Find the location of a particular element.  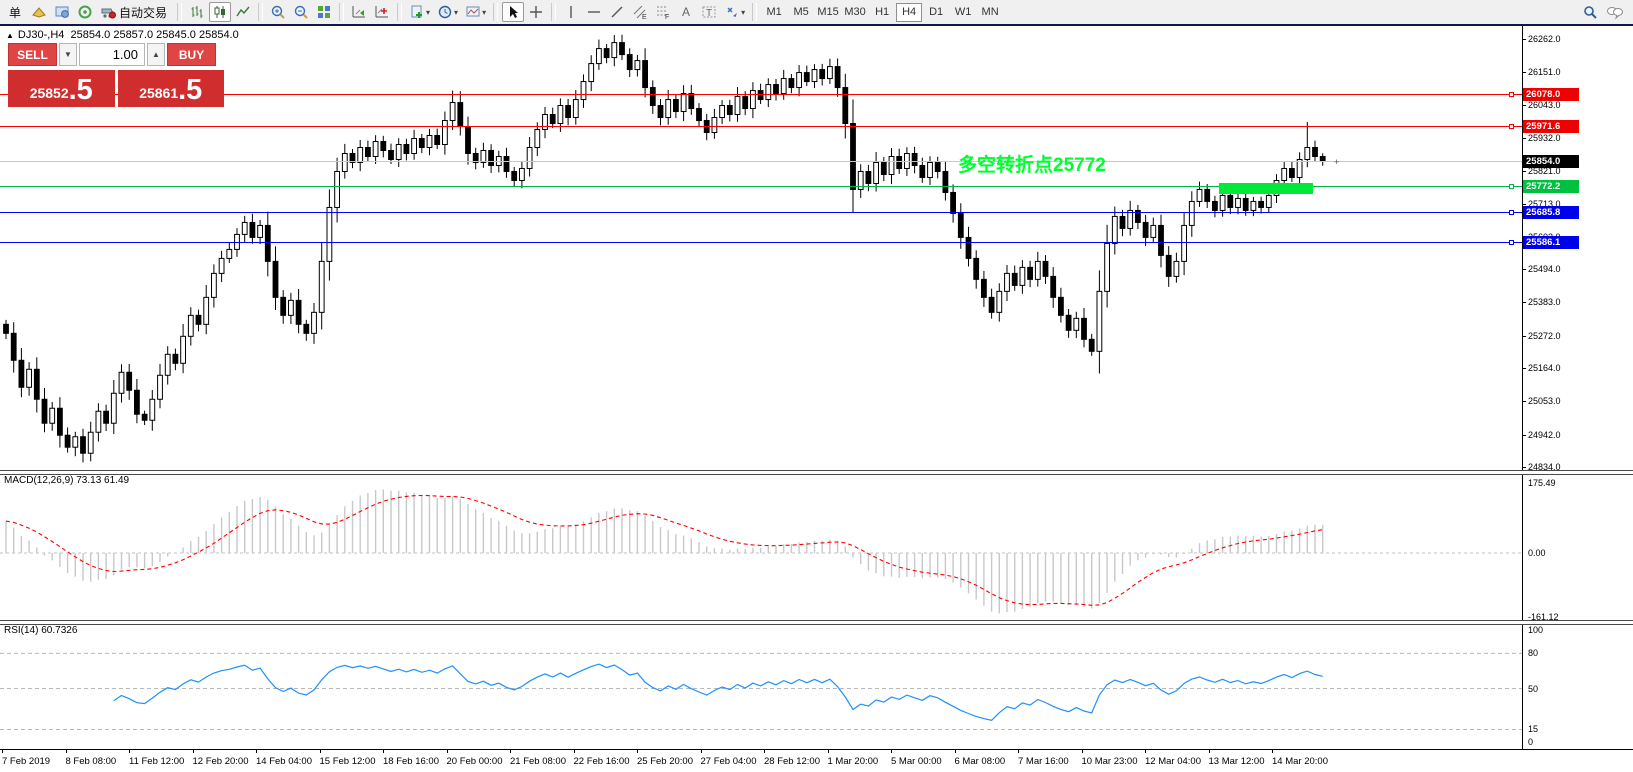

timeframe-bar: M1 M5 M15 M30 H1 H4 D1 W1 MN is located at coordinates (882, 12).